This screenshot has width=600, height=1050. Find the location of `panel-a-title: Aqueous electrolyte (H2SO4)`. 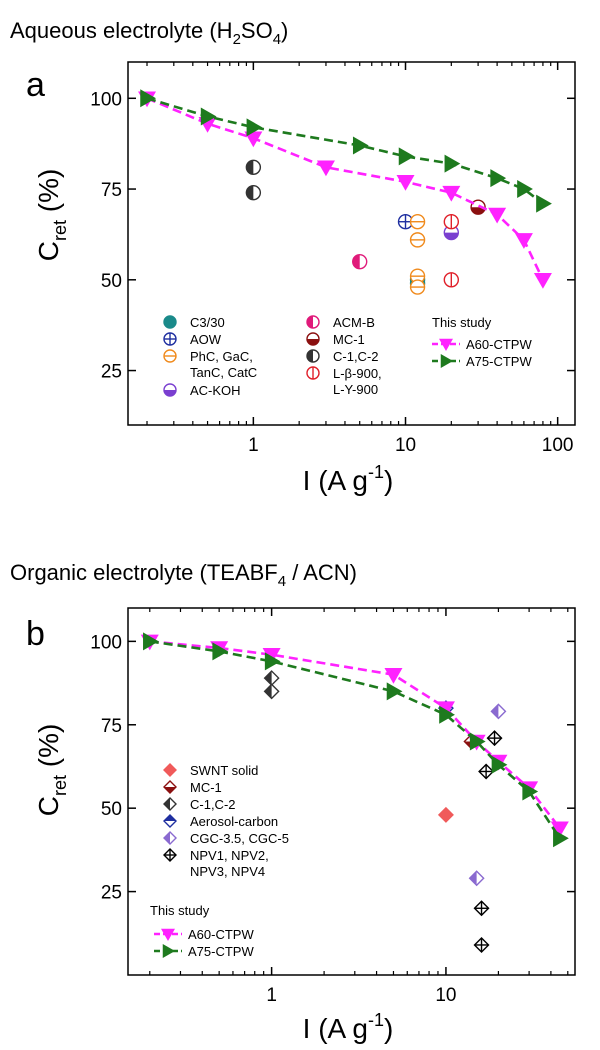

panel-a-title: Aqueous electrolyte (H2SO4) is located at coordinates (149, 33).